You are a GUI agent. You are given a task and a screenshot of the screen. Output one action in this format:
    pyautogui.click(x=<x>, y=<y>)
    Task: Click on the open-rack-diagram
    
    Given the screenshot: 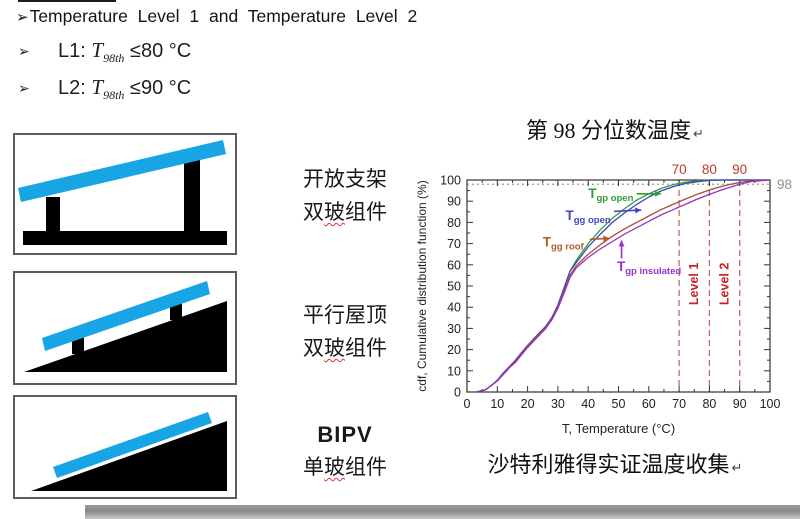 What is the action you would take?
    pyautogui.click(x=122, y=192)
    